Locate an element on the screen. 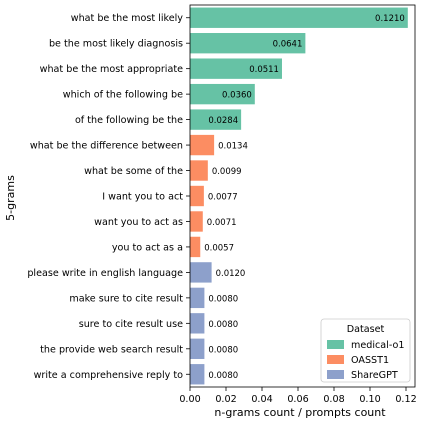  bar-value-label: 0.0120 is located at coordinates (231, 274).